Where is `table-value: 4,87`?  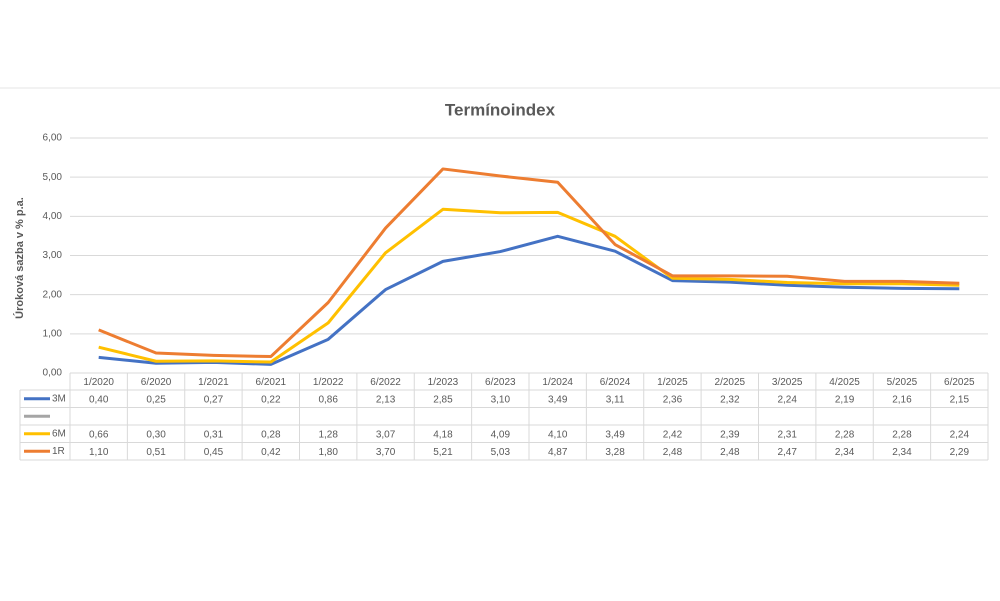 table-value: 4,87 is located at coordinates (558, 452).